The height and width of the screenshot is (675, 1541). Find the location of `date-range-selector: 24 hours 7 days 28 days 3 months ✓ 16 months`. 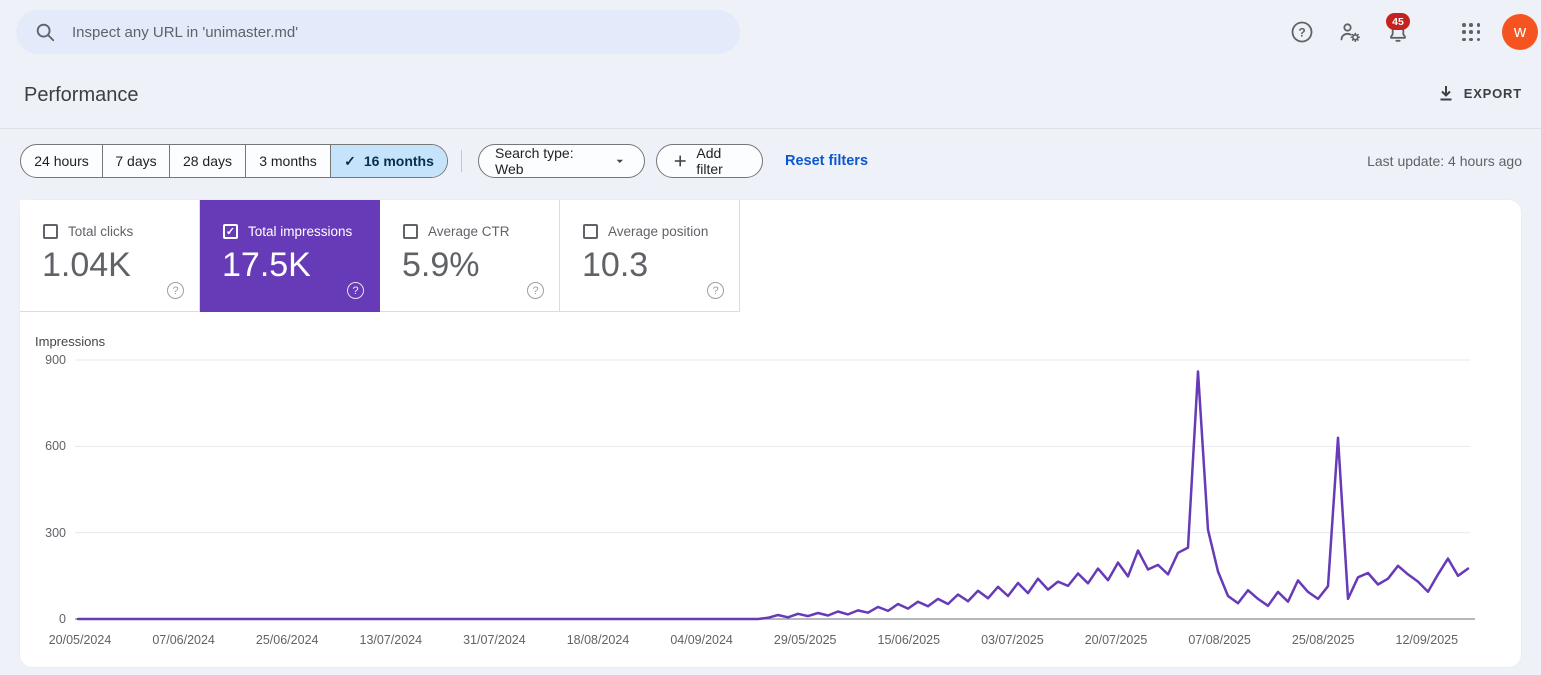

date-range-selector: 24 hours 7 days 28 days 3 months ✓ 16 months is located at coordinates (234, 161).